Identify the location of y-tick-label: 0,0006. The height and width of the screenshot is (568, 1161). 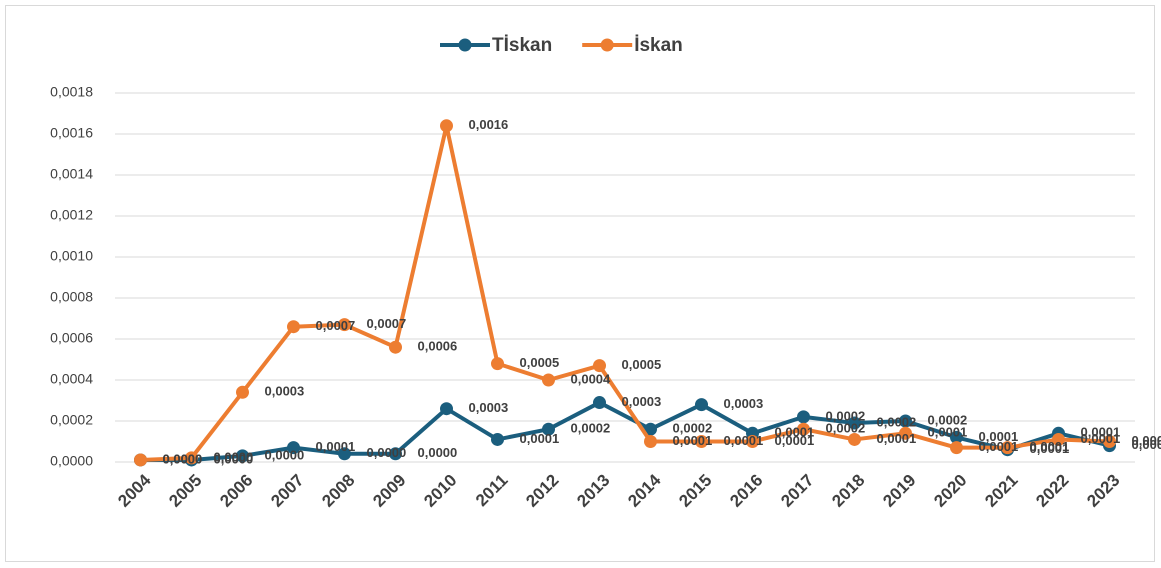
(71, 338).